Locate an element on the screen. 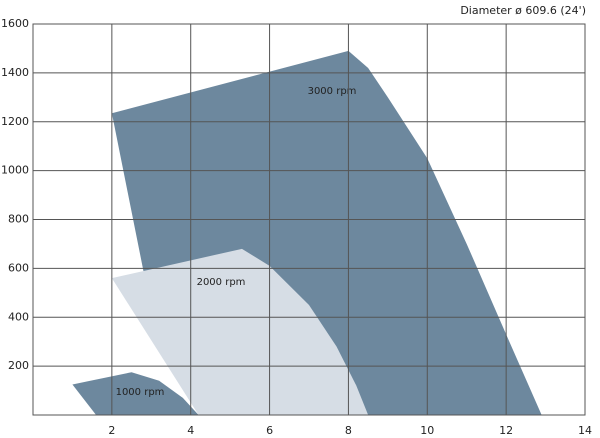  y-tick-label: 600 is located at coordinates (18, 267).